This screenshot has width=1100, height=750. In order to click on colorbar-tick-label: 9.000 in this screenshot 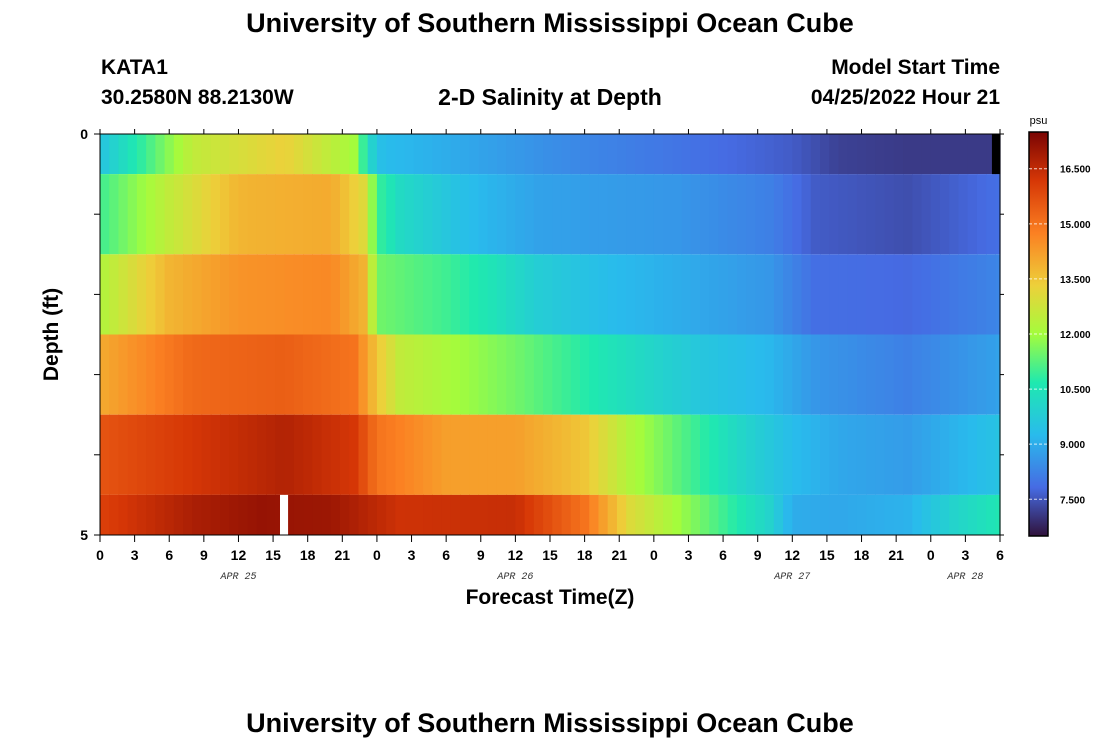, I will do `click(1072, 445)`.